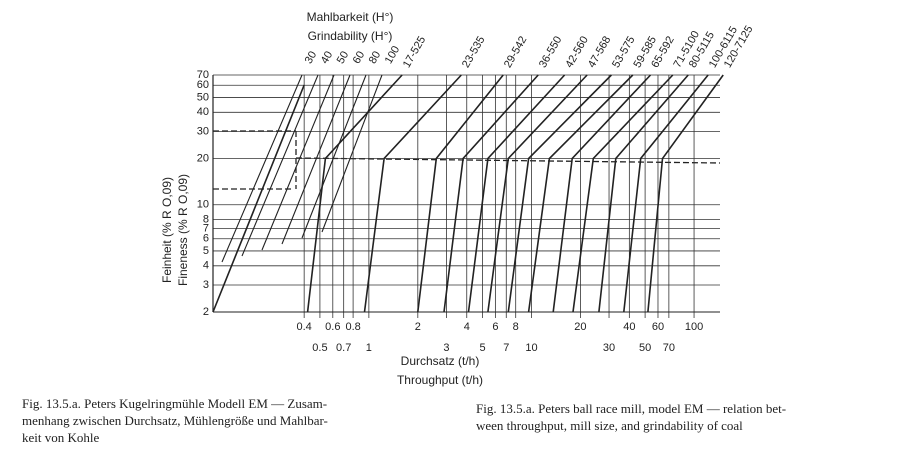 The image size is (909, 454). I want to click on grindability-label: 30, so click(311, 57).